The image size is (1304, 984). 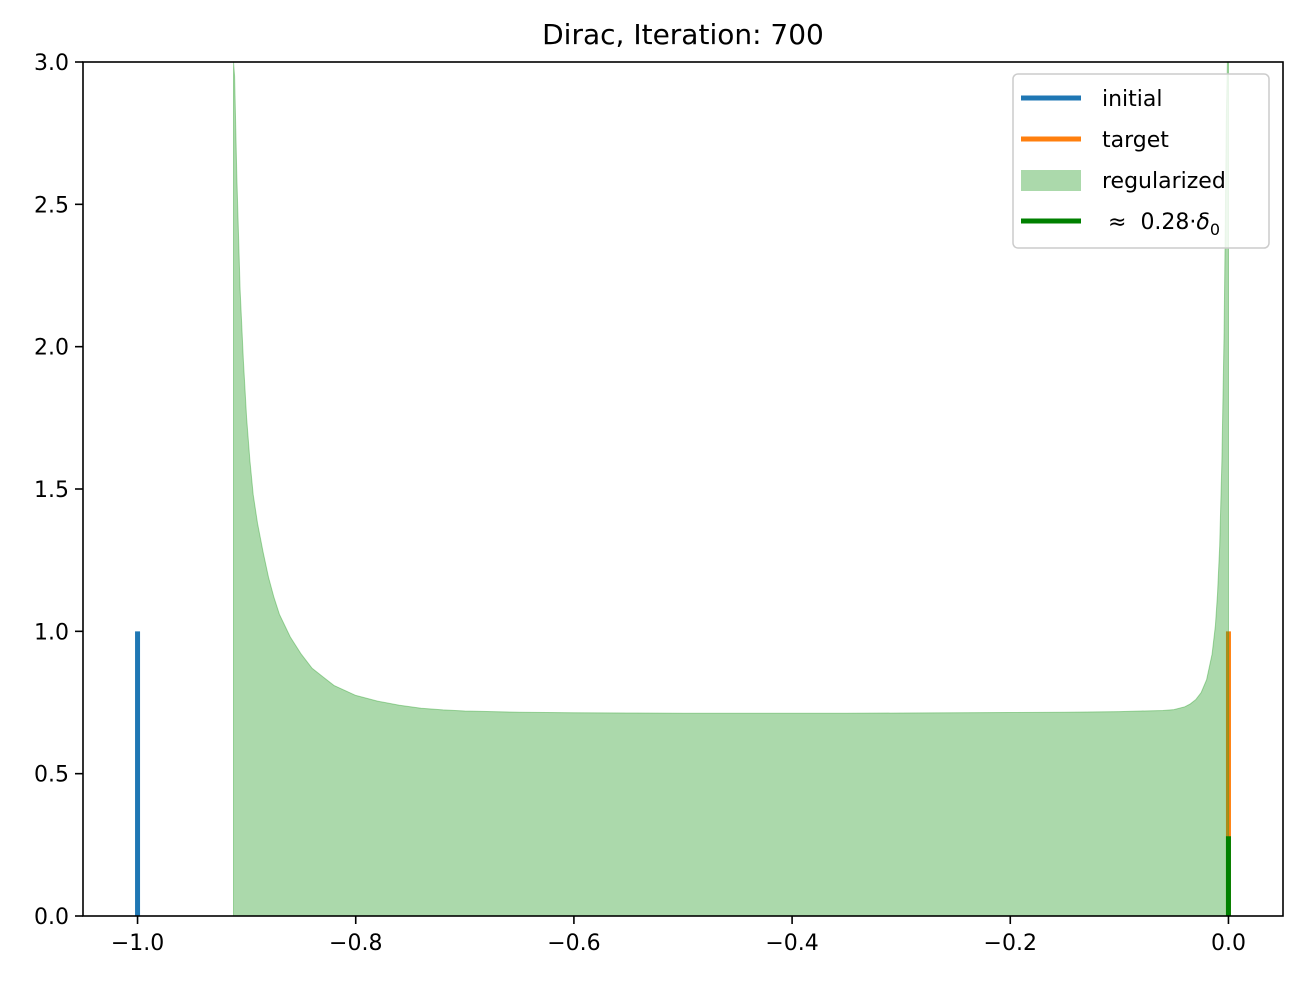 What do you see at coordinates (1228, 943) in the screenshot?
I see `x-tick-label: 0.0` at bounding box center [1228, 943].